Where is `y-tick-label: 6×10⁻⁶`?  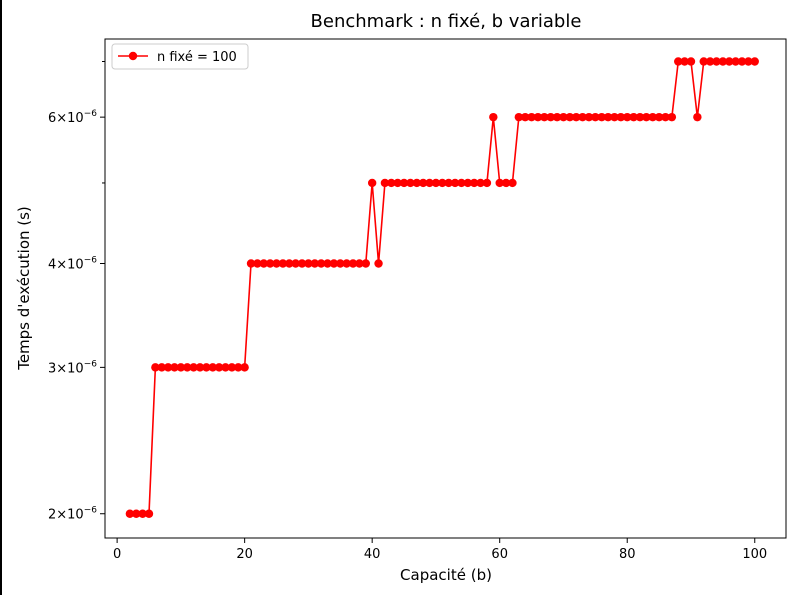 y-tick-label: 6×10⁻⁶ is located at coordinates (72, 117).